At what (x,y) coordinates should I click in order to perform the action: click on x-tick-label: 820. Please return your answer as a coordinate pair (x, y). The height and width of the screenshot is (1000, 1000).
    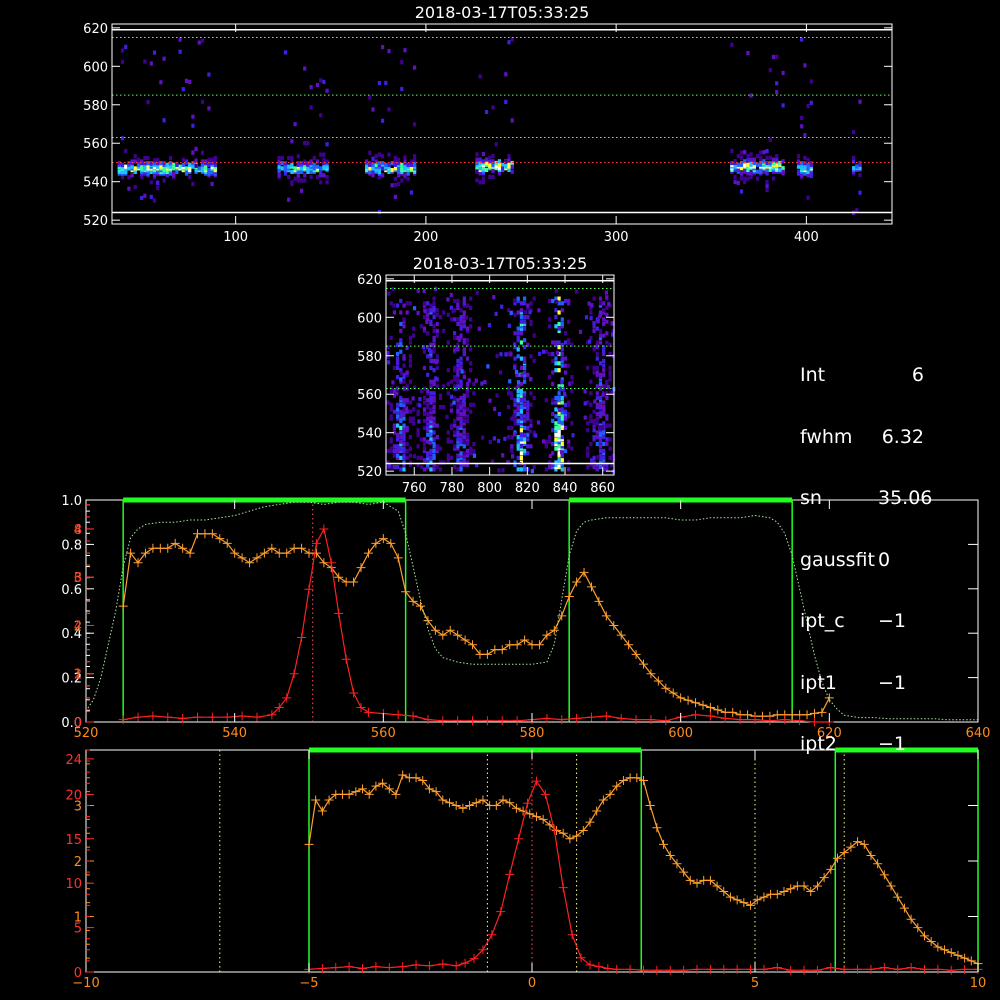
    Looking at the image, I should click on (527, 488).